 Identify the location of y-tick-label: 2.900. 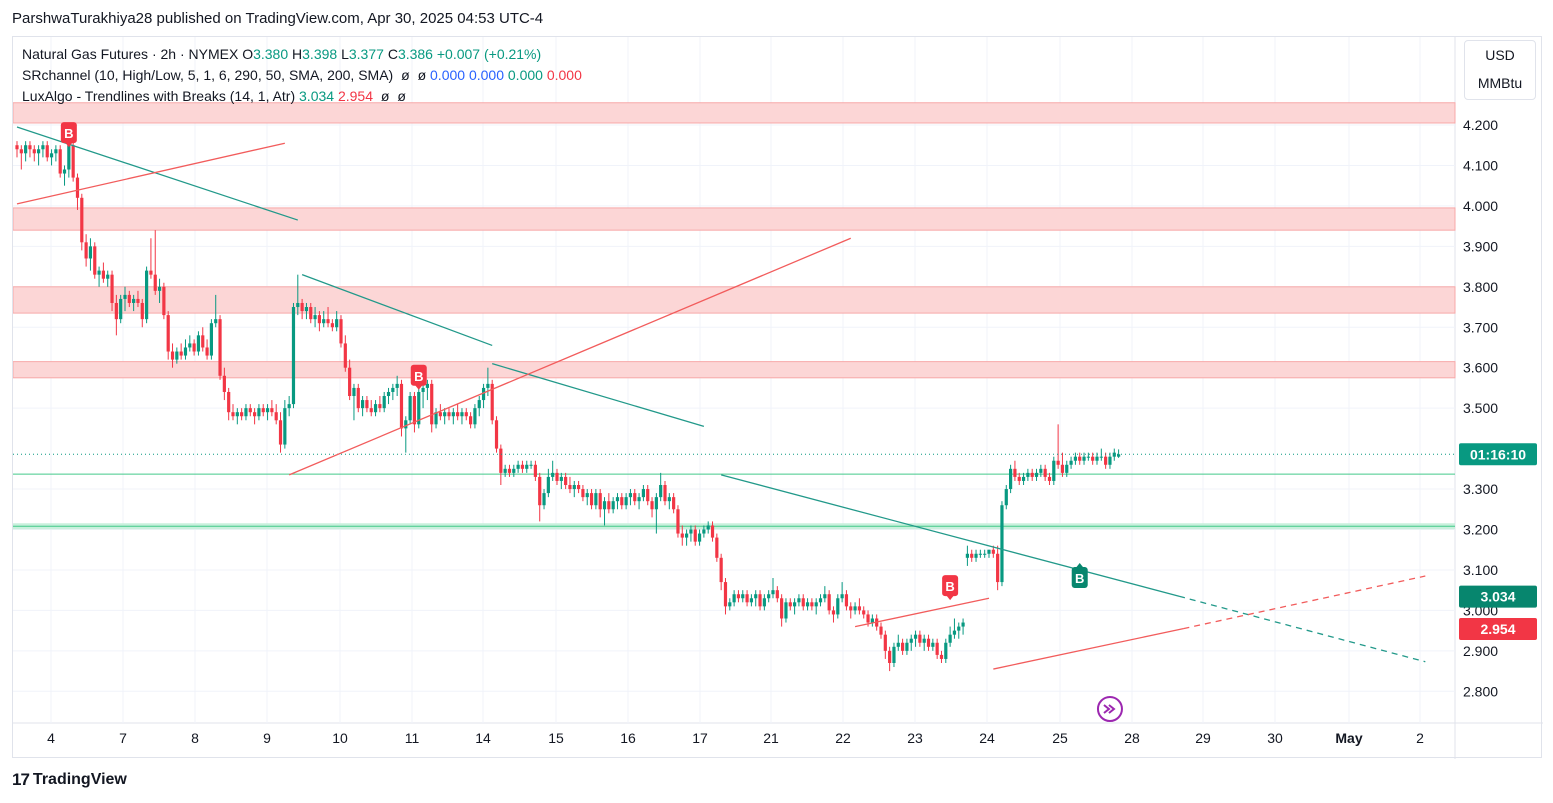
(1480, 651).